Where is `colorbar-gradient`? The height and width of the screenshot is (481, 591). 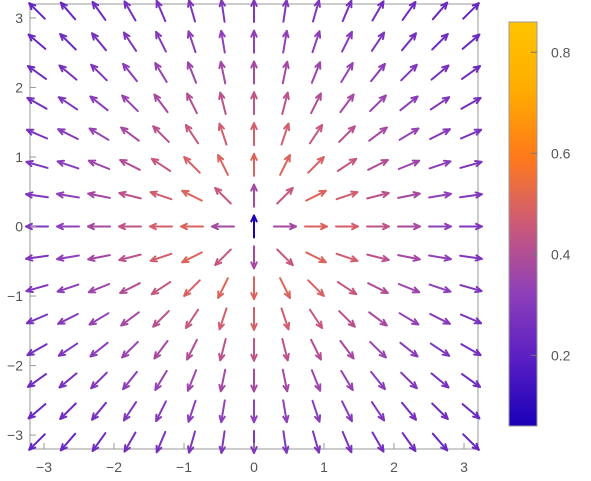 colorbar-gradient is located at coordinates (523, 224).